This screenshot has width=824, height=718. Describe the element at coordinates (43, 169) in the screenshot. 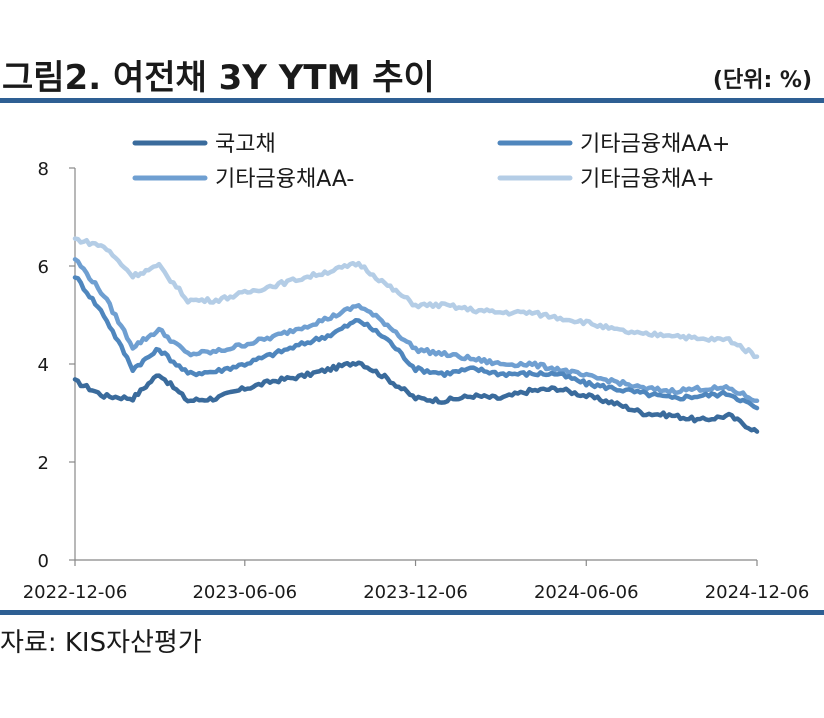

I see `y-tick-label: 8` at that location.